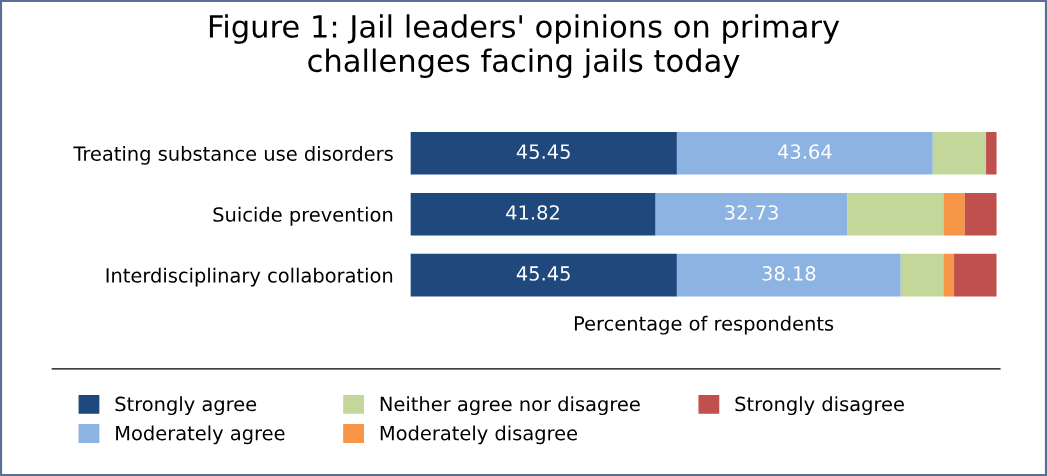 This screenshot has height=476, width=1047. I want to click on y-tick-label: Treating substance use disorders, so click(233, 155).